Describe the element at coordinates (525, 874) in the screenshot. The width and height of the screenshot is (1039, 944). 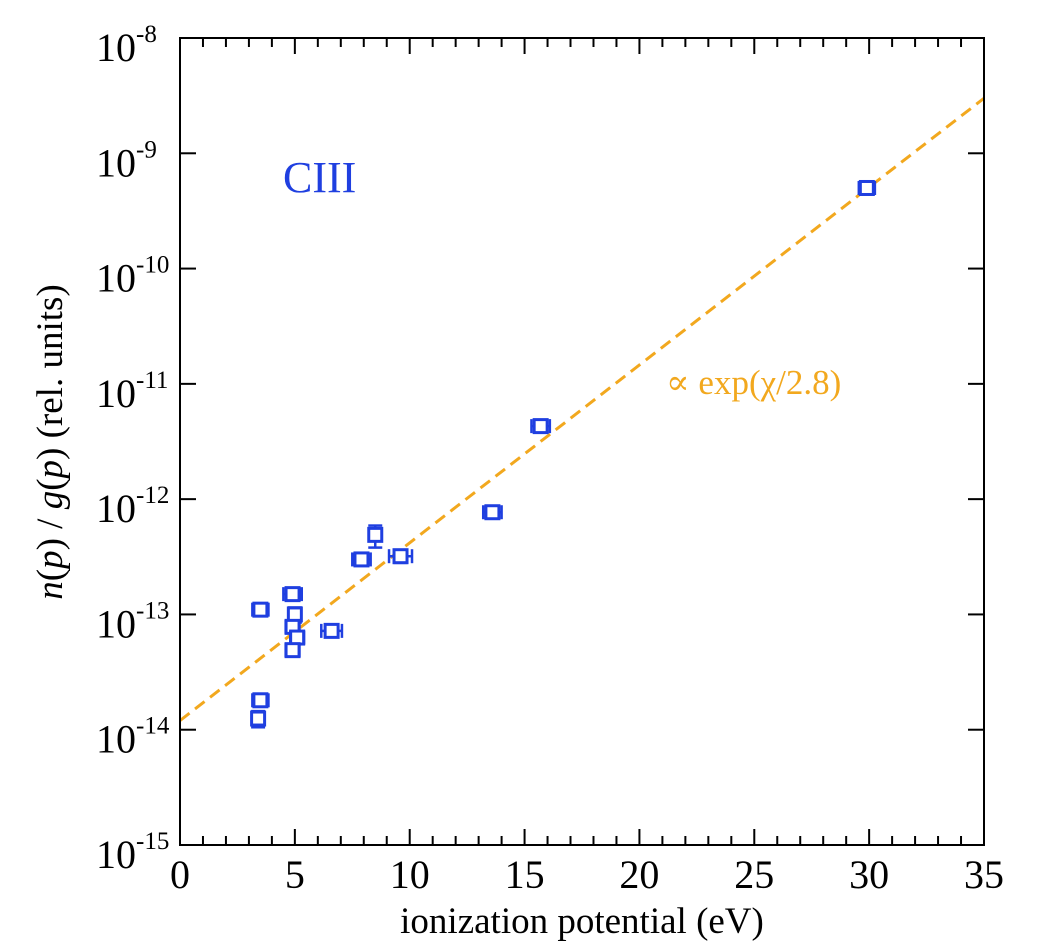
I see `x-tick-label: 15` at that location.